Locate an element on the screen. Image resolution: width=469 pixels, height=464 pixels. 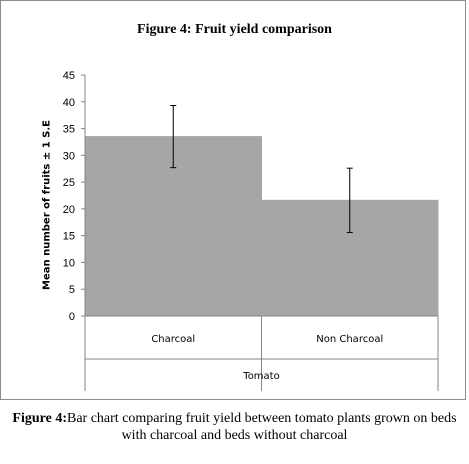
chart-title: Figure 4: Fruit yield comparison is located at coordinates (234, 29).